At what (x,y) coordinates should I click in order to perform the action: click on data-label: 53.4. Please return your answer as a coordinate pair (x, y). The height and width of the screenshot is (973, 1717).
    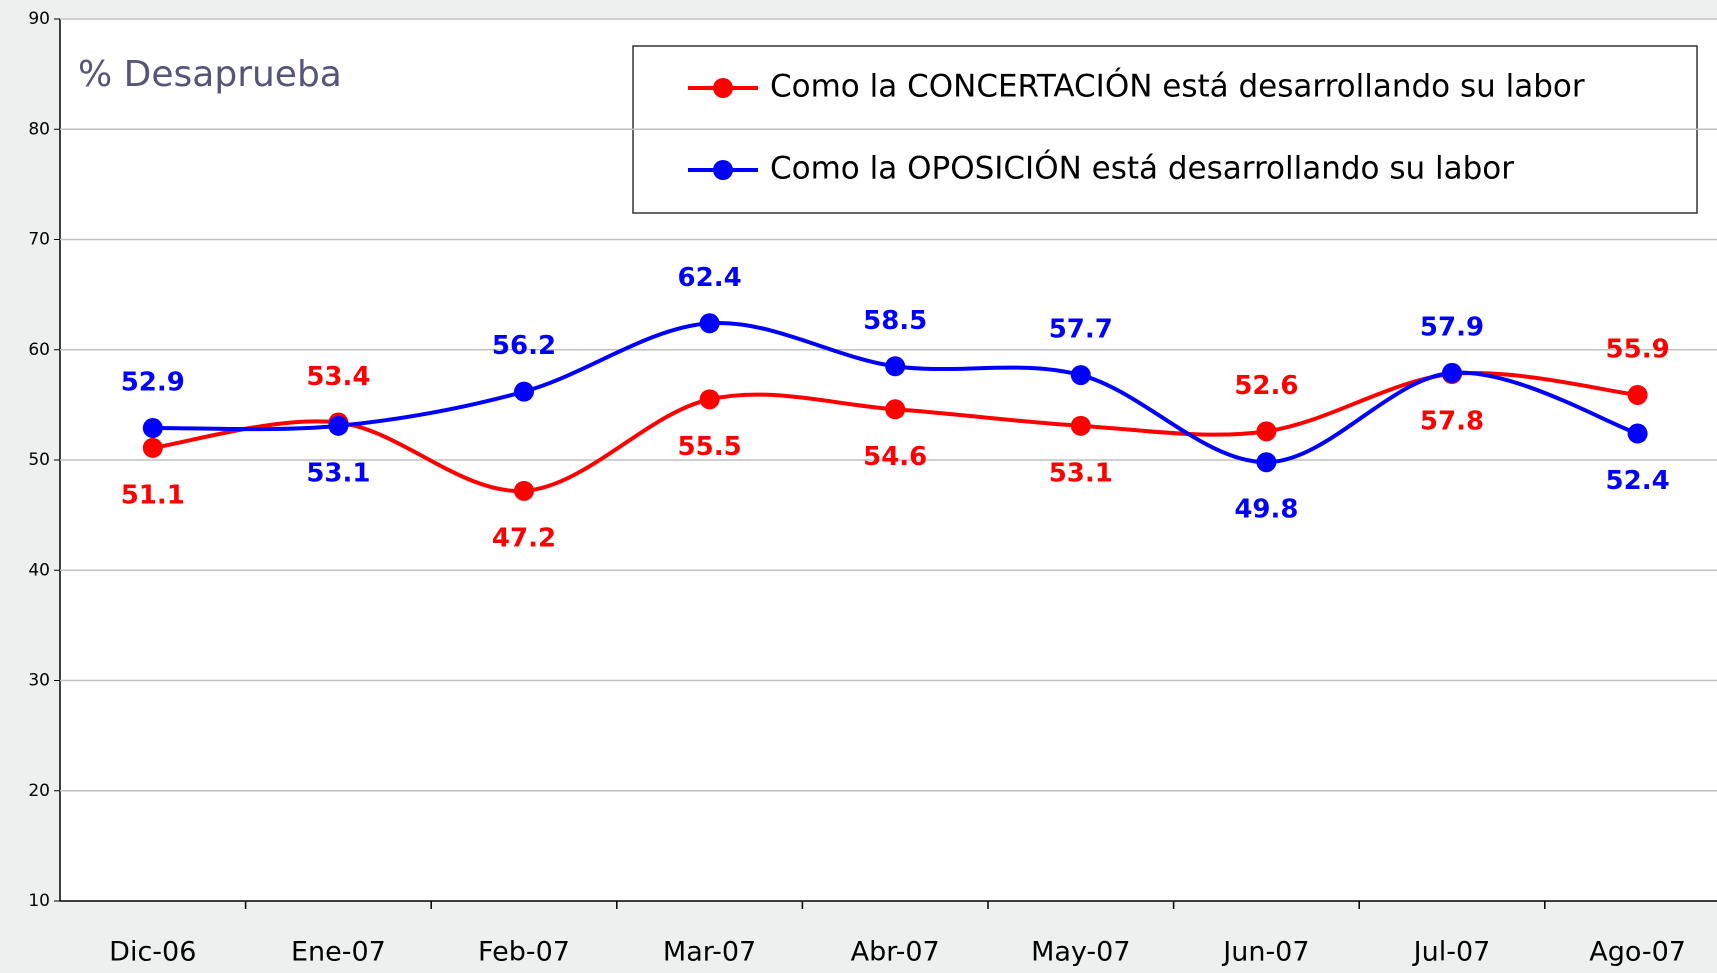
    Looking at the image, I should click on (338, 377).